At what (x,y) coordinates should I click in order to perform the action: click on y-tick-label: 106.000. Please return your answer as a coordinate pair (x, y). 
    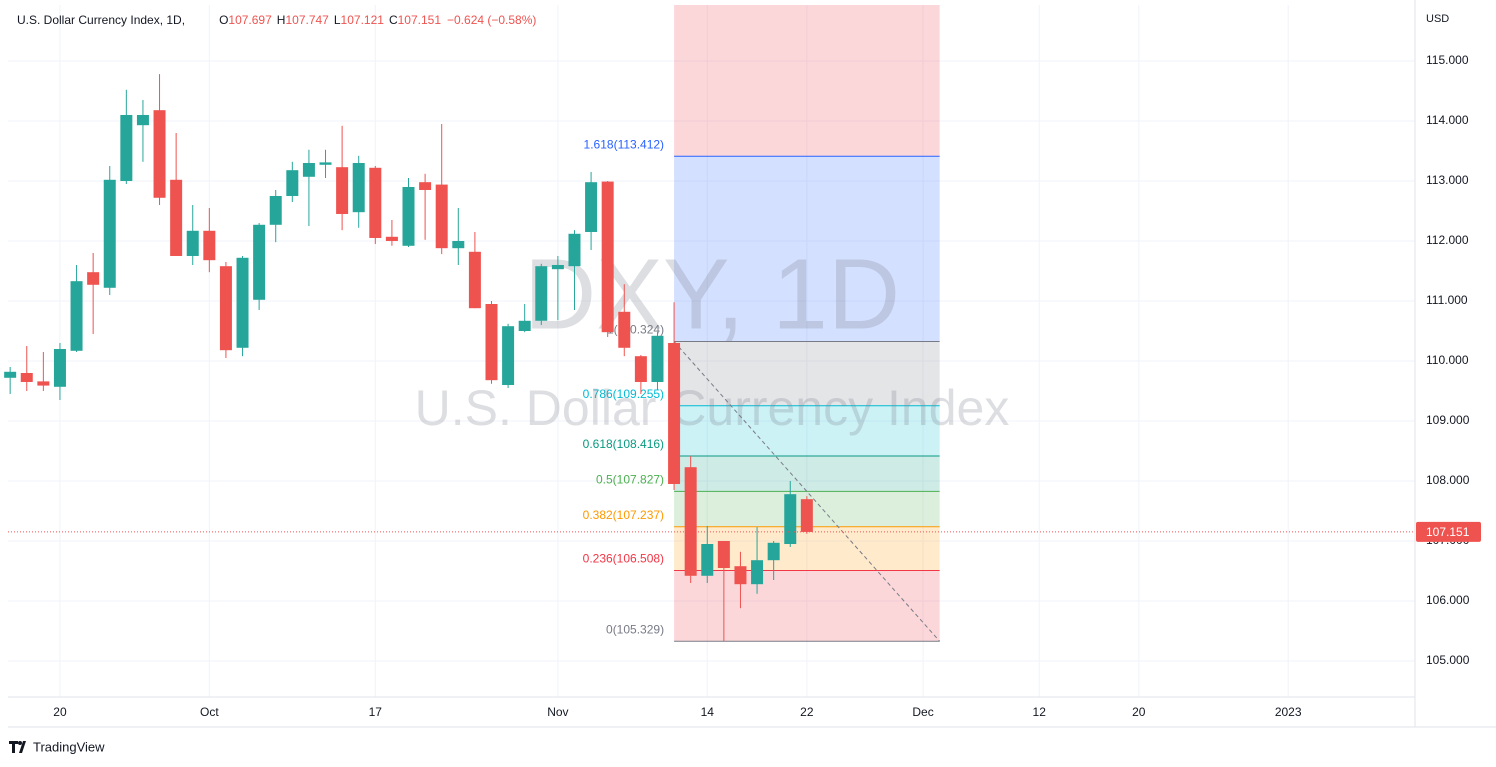
    Looking at the image, I should click on (1448, 600).